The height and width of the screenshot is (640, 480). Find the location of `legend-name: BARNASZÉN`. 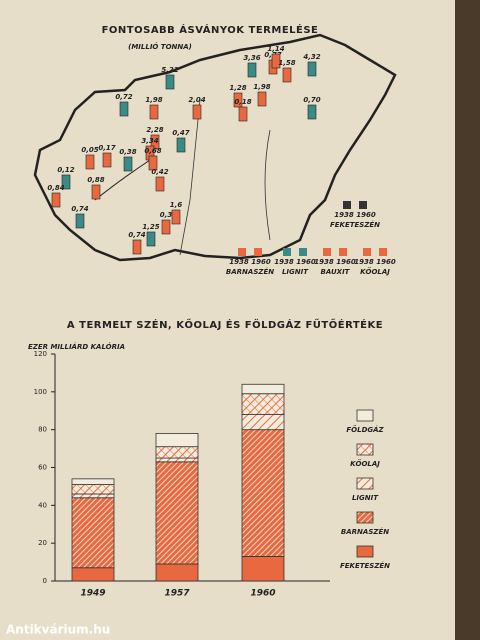

legend-name: BARNASZÉN is located at coordinates (250, 271).